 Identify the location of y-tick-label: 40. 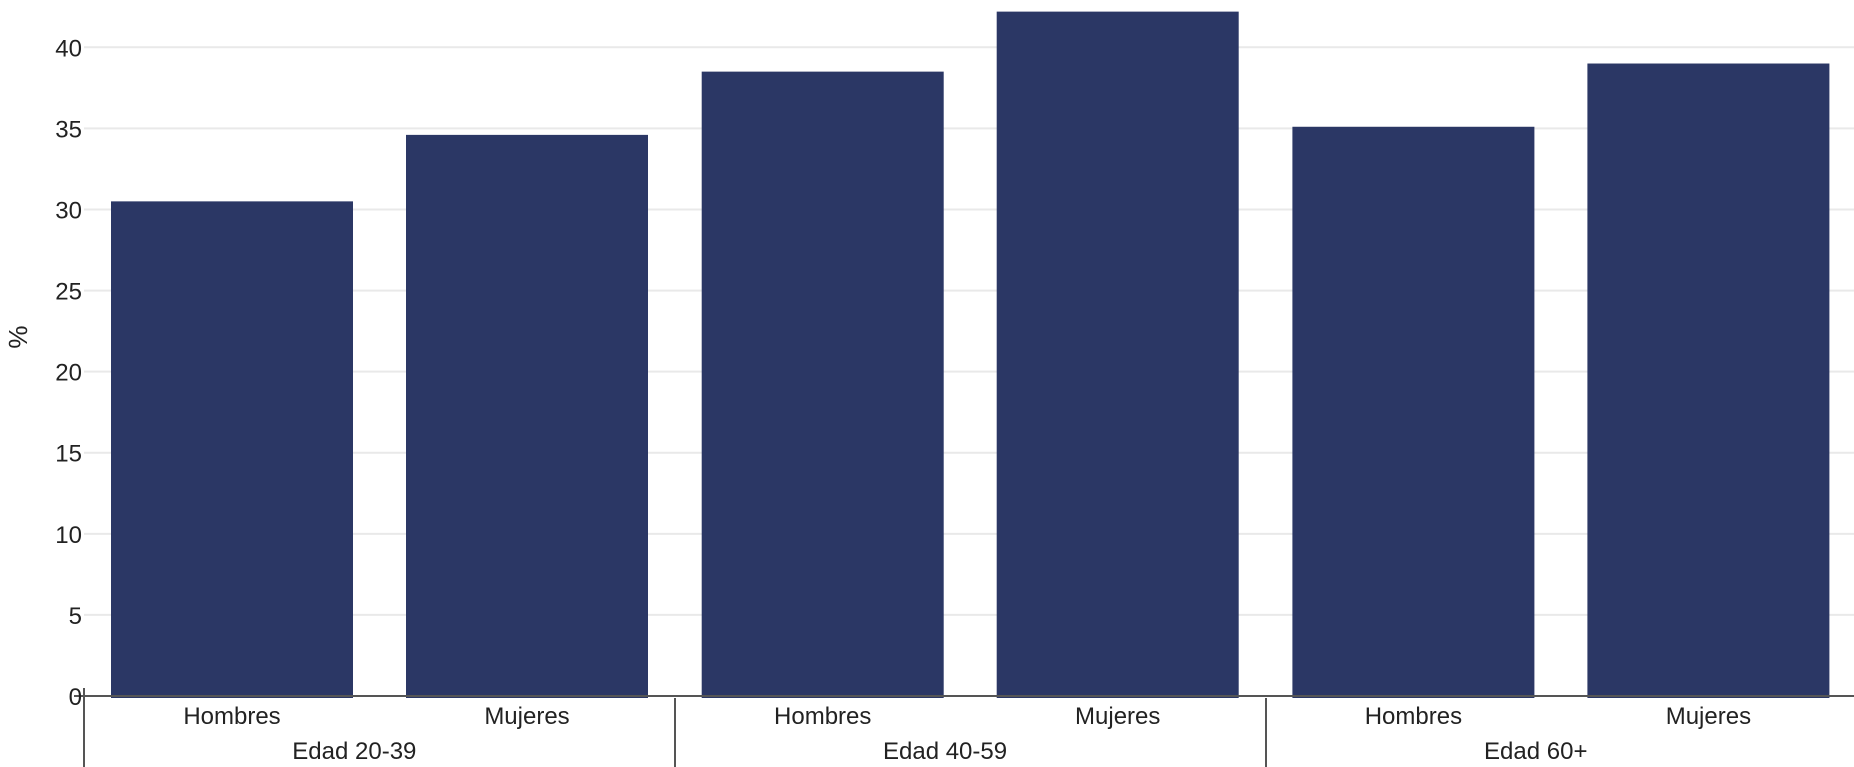
(68, 48).